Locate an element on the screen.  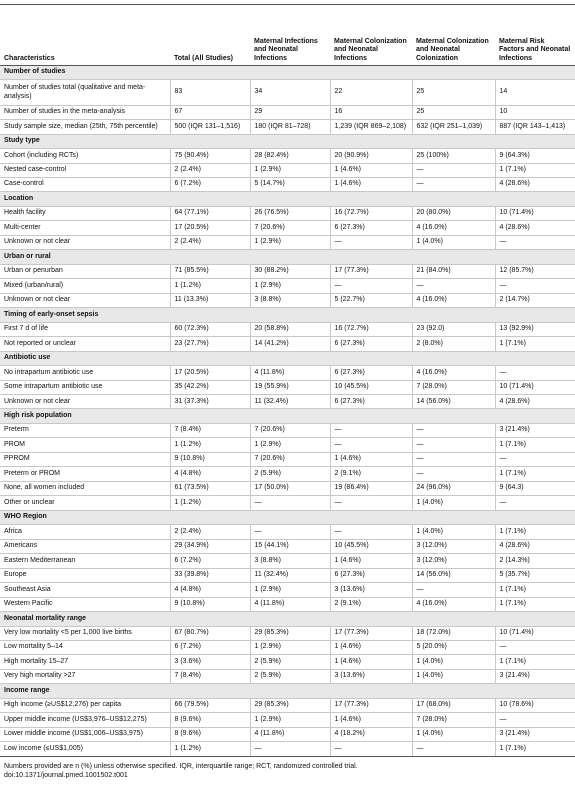
row-label: No intrapartum antibiotic use is located at coordinates (85, 373).